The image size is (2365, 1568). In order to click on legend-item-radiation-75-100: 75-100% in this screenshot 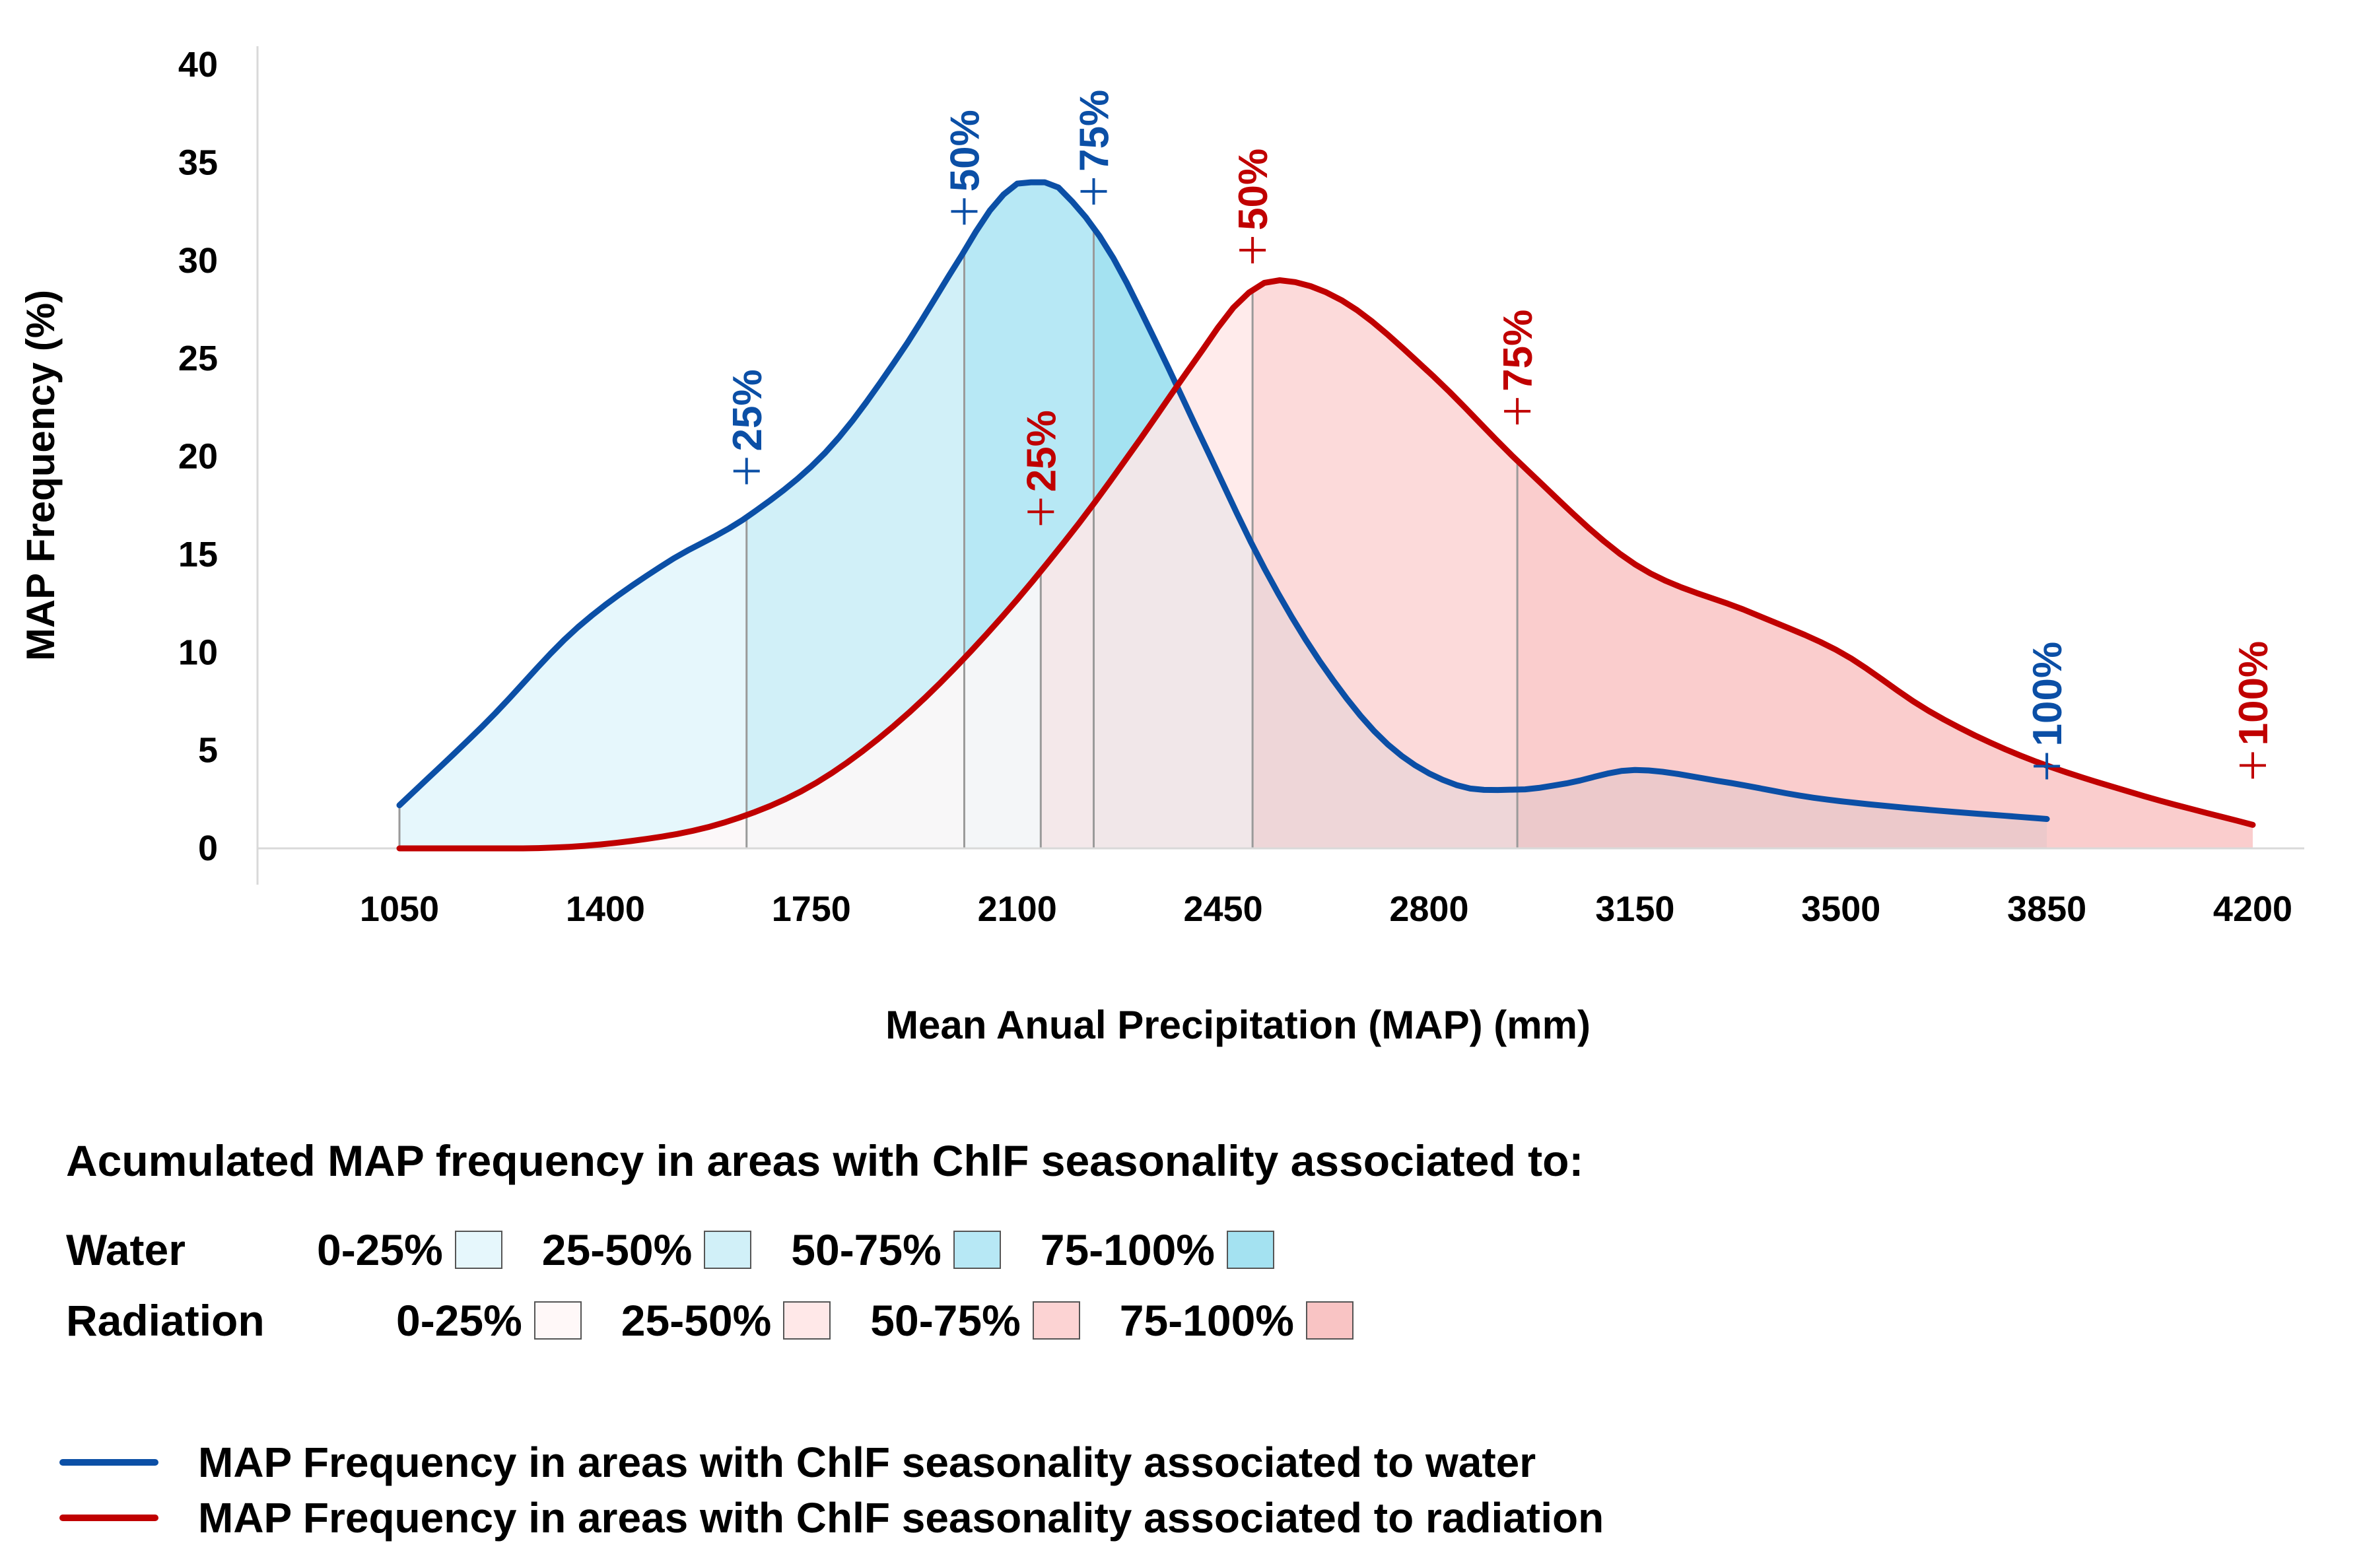, I will do `click(1237, 1320)`.